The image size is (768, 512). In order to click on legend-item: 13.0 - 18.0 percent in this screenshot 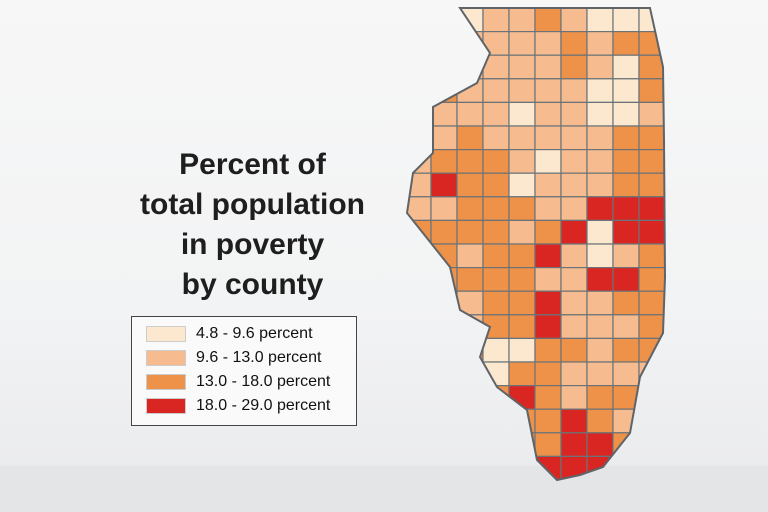, I will do `click(251, 382)`.